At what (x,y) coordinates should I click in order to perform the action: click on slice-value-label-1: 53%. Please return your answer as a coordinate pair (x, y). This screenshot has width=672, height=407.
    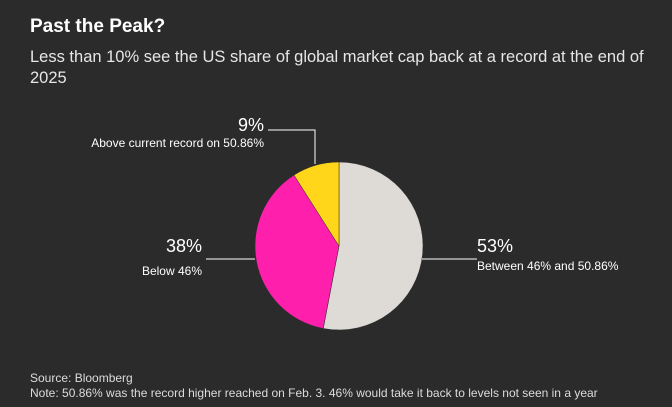
    Looking at the image, I should click on (495, 246).